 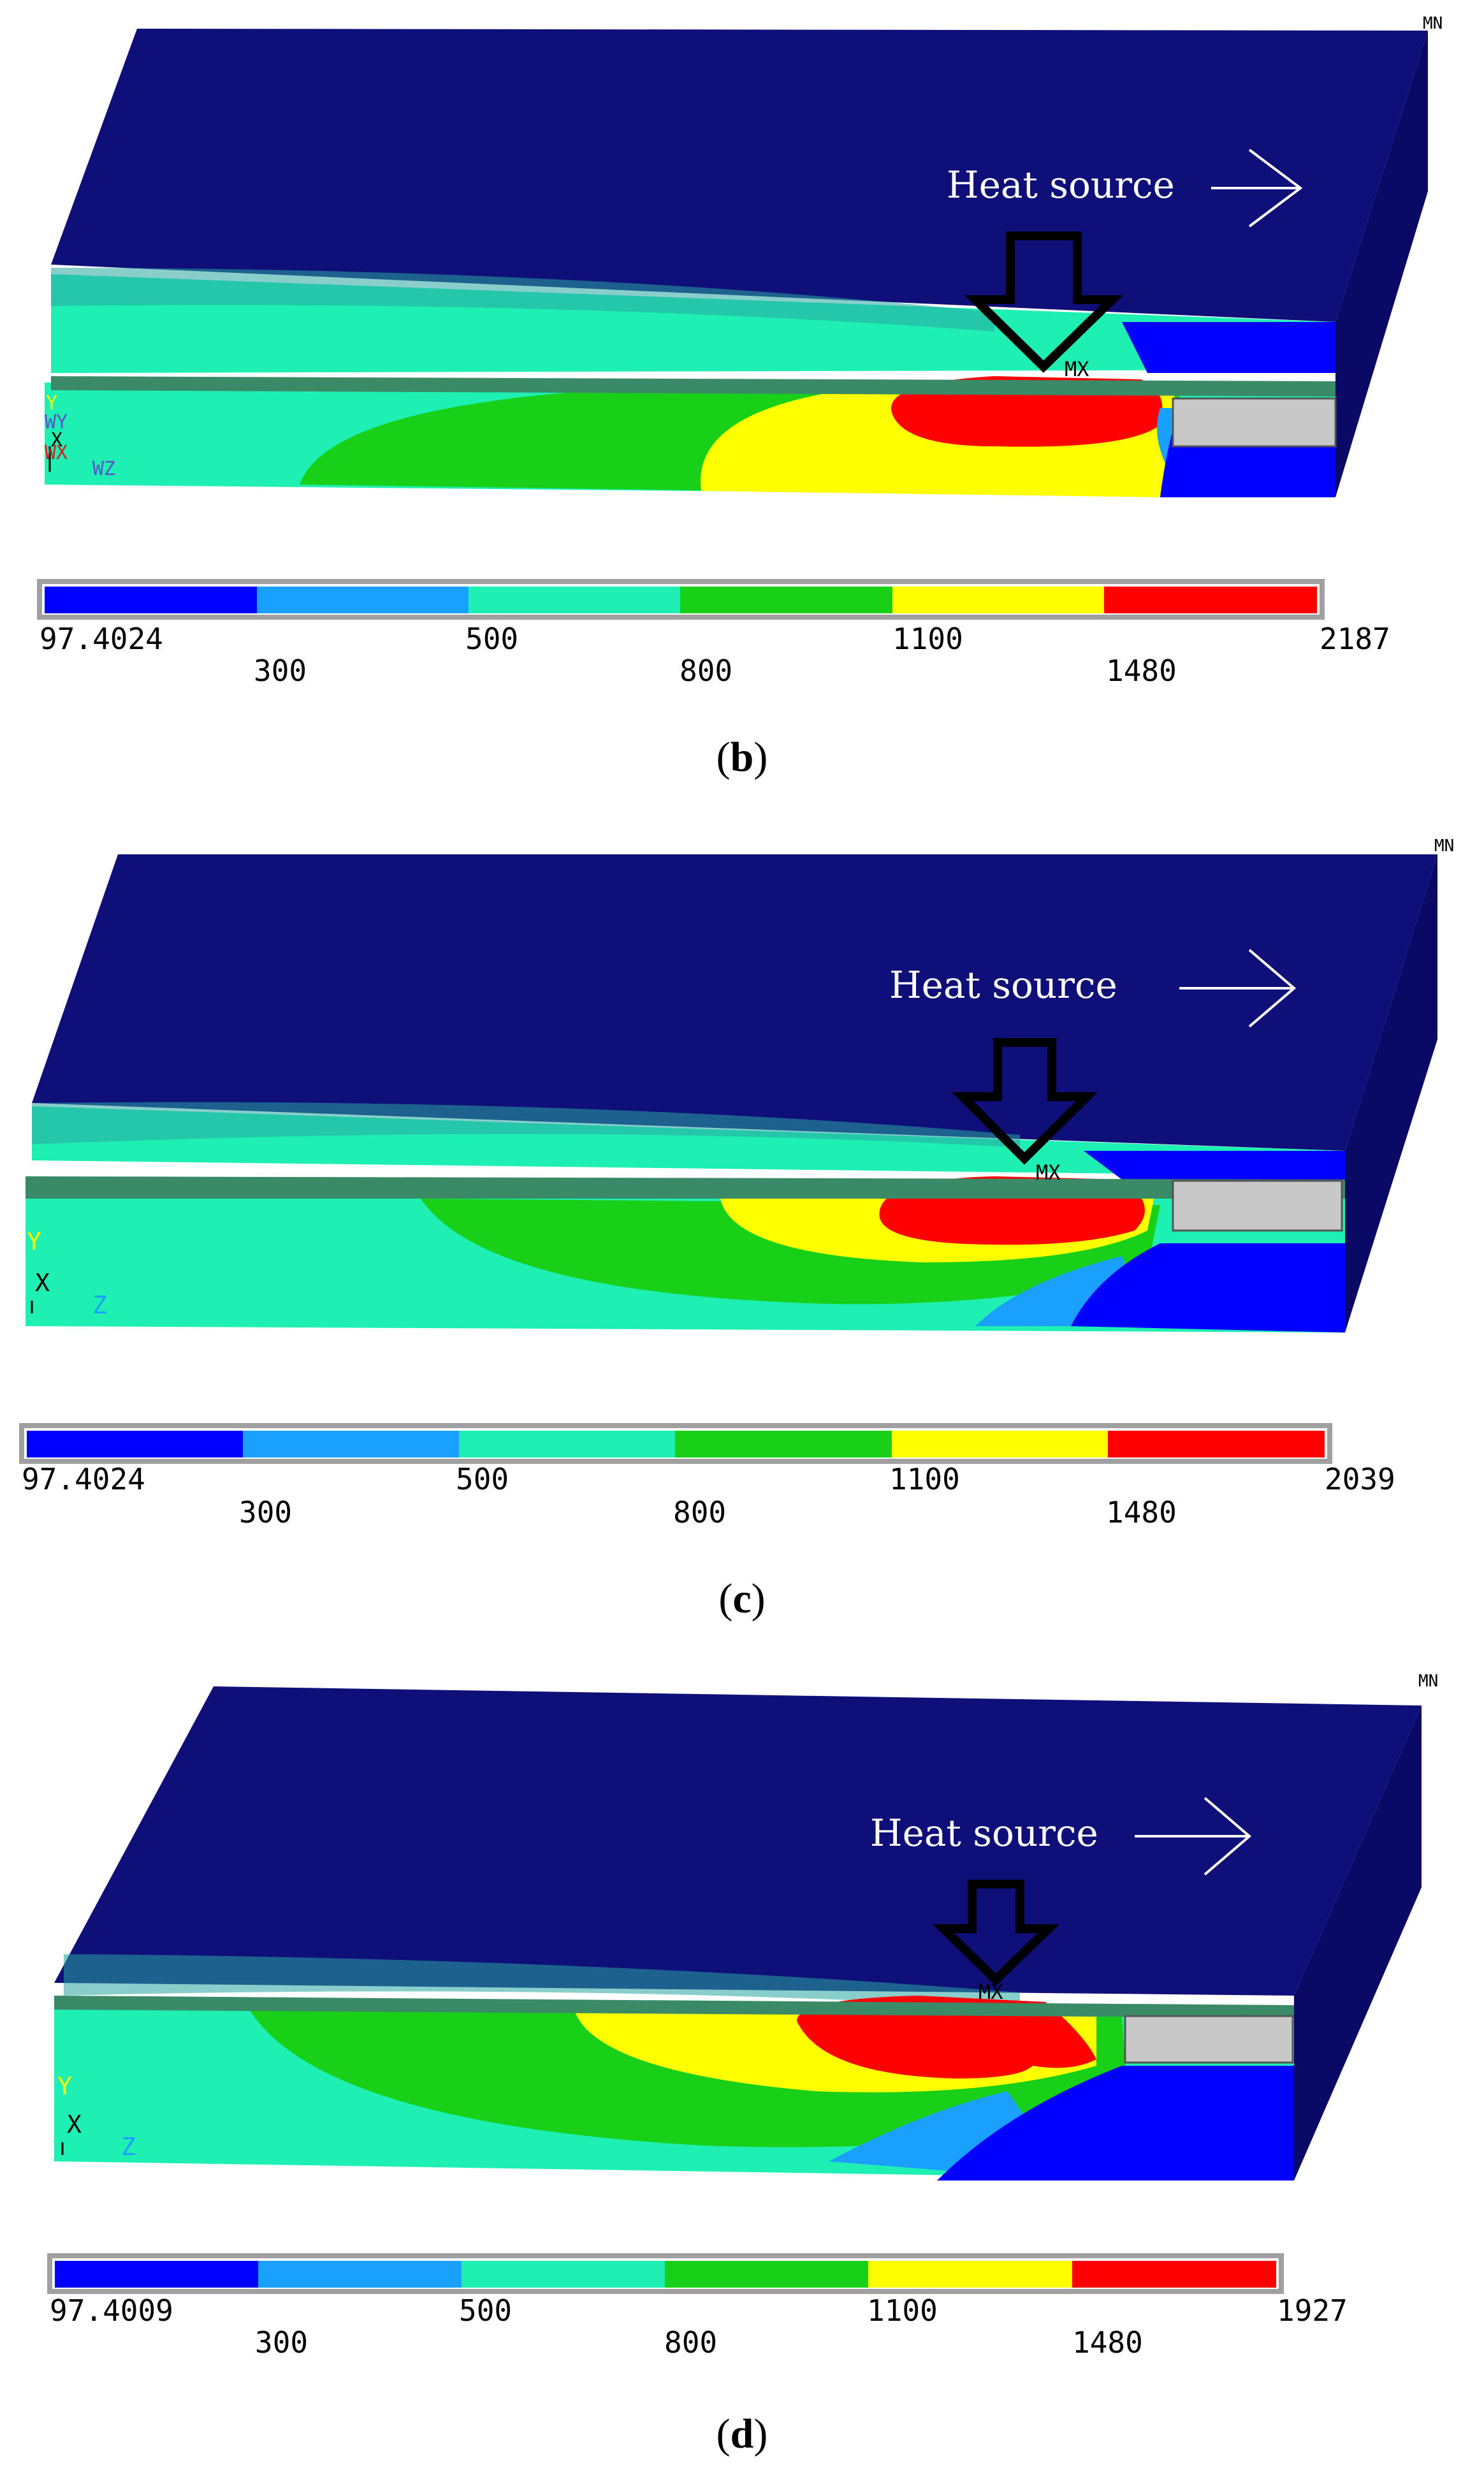 What do you see at coordinates (56, 423) in the screenshot?
I see `axis-label-wy: WY` at bounding box center [56, 423].